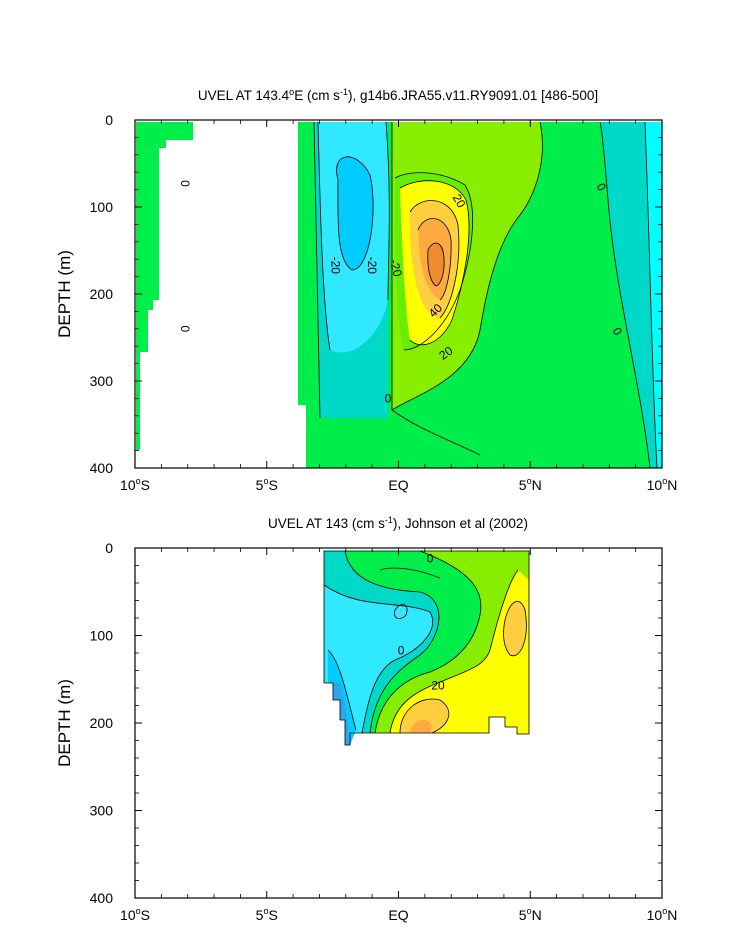 The width and height of the screenshot is (733, 945). I want to click on fill-40-50-deep, so click(421, 726).